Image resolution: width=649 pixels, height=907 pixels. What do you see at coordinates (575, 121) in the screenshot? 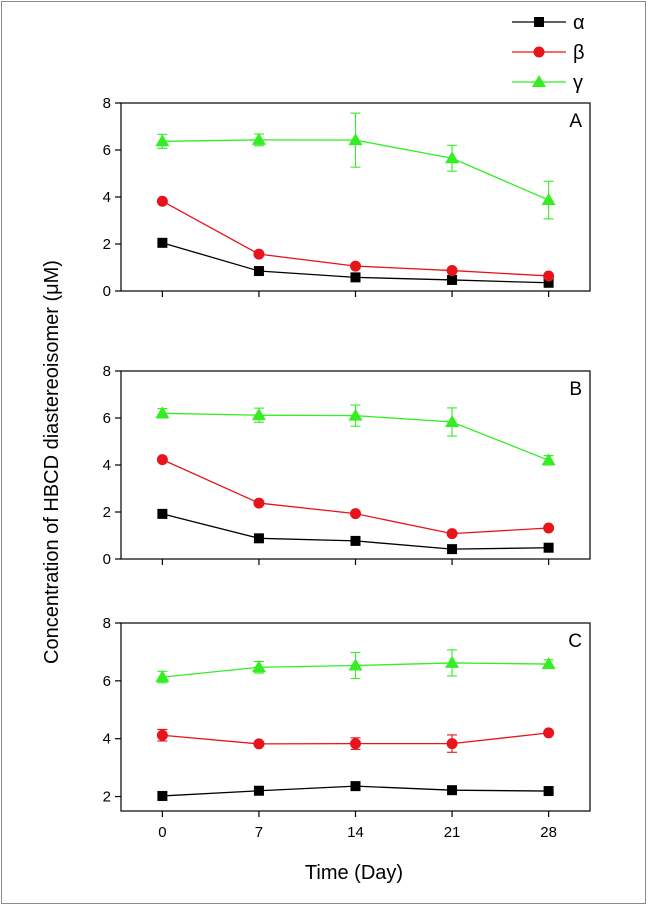
I see `panel-label: A` at bounding box center [575, 121].